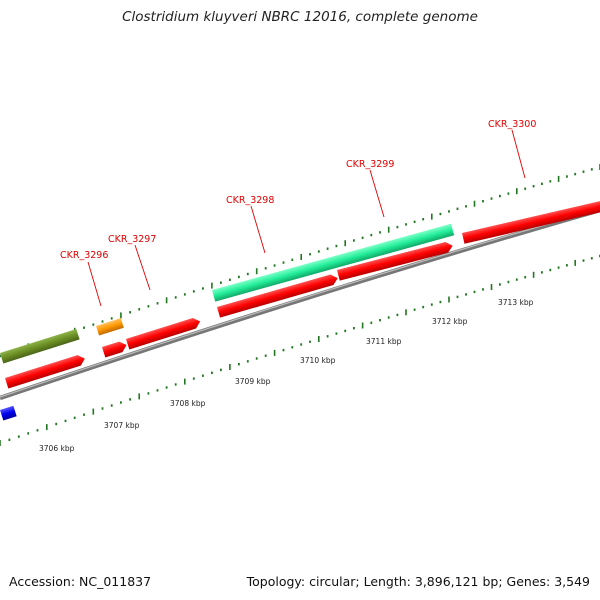 The width and height of the screenshot is (600, 600). I want to click on gene-label-ckr-3296: CKR_3296, so click(84, 278).